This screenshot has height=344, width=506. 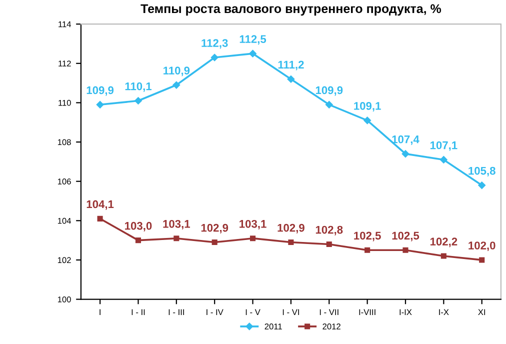 I want to click on y-tick-label: 106, so click(x=64, y=181).